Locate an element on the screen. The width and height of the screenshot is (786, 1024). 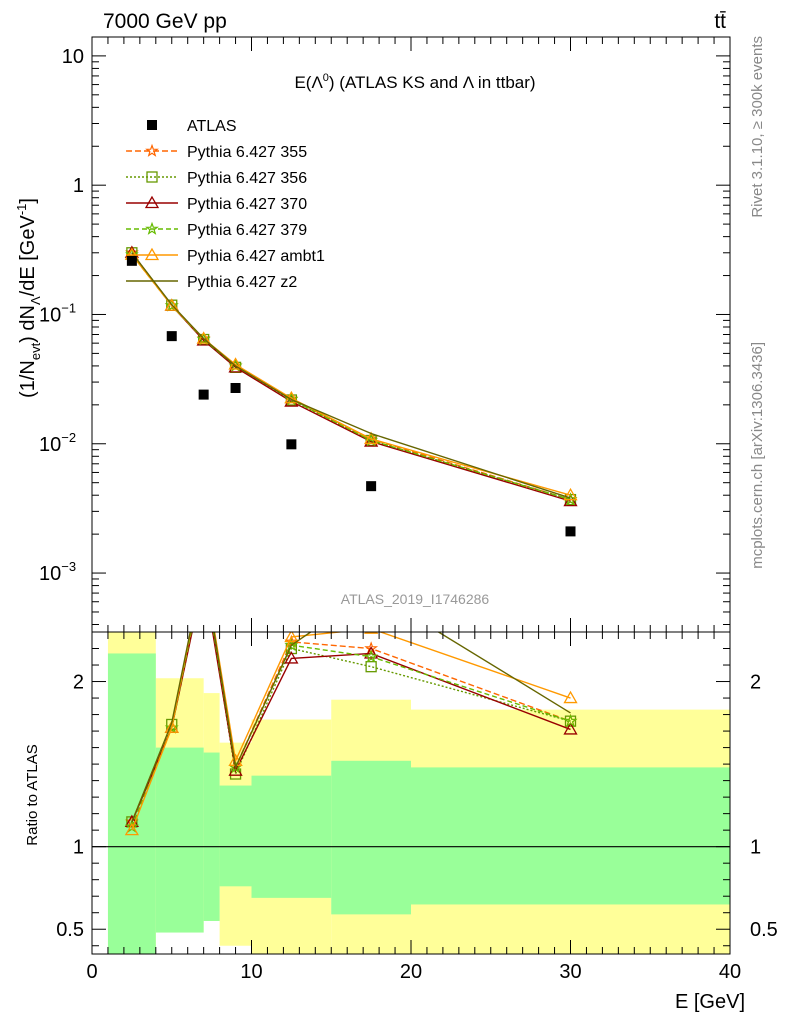
main-y-tick-label: 10⁻¹ is located at coordinates (57, 313).